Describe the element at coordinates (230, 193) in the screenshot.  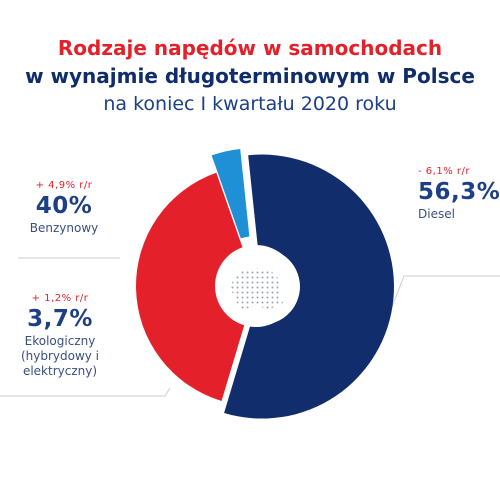
I see `slice-ekologiczny` at that location.